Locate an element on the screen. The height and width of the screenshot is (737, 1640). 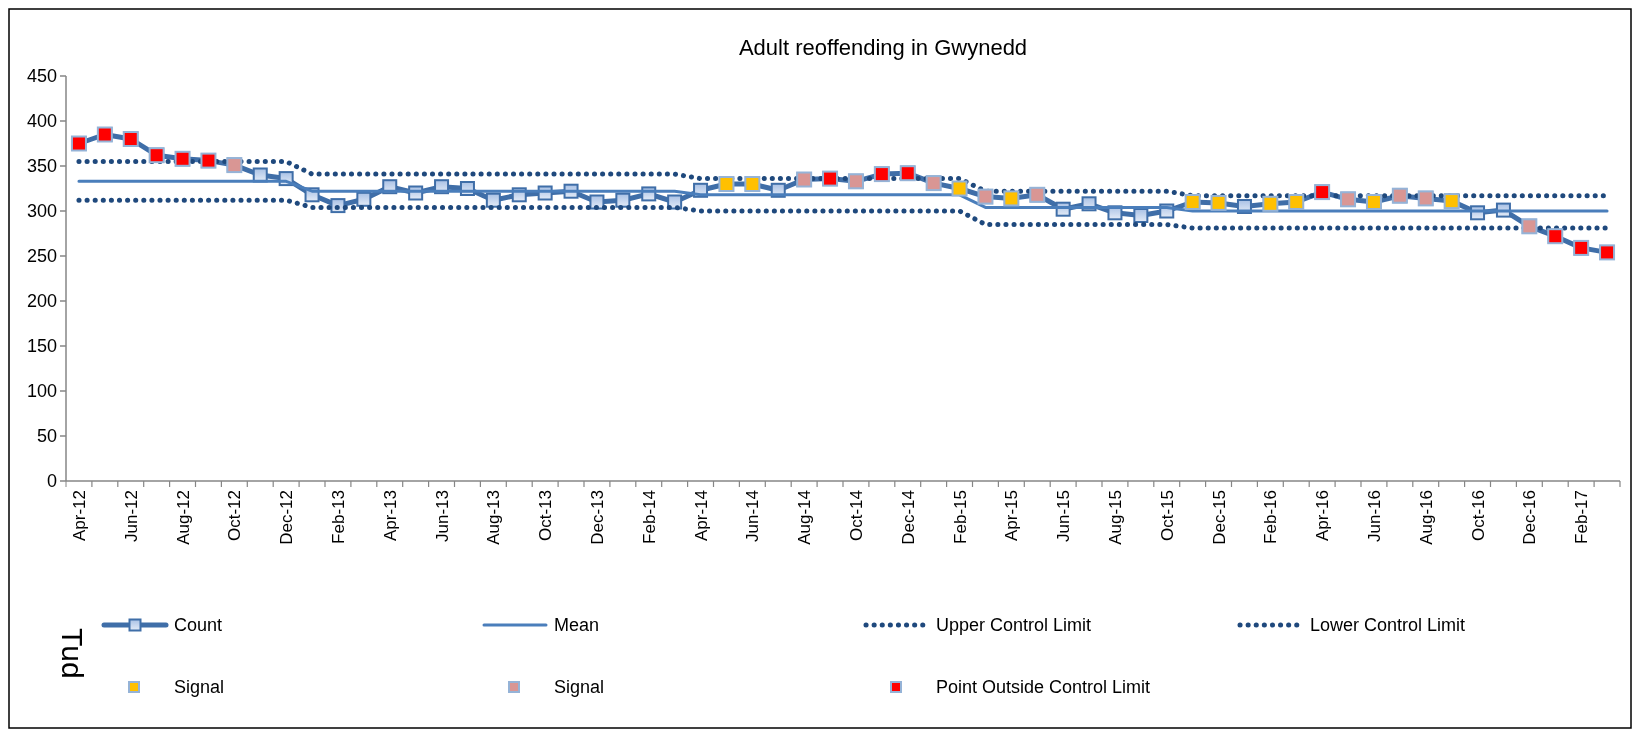
x-tick-label: Apr-14 is located at coordinates (701, 516).